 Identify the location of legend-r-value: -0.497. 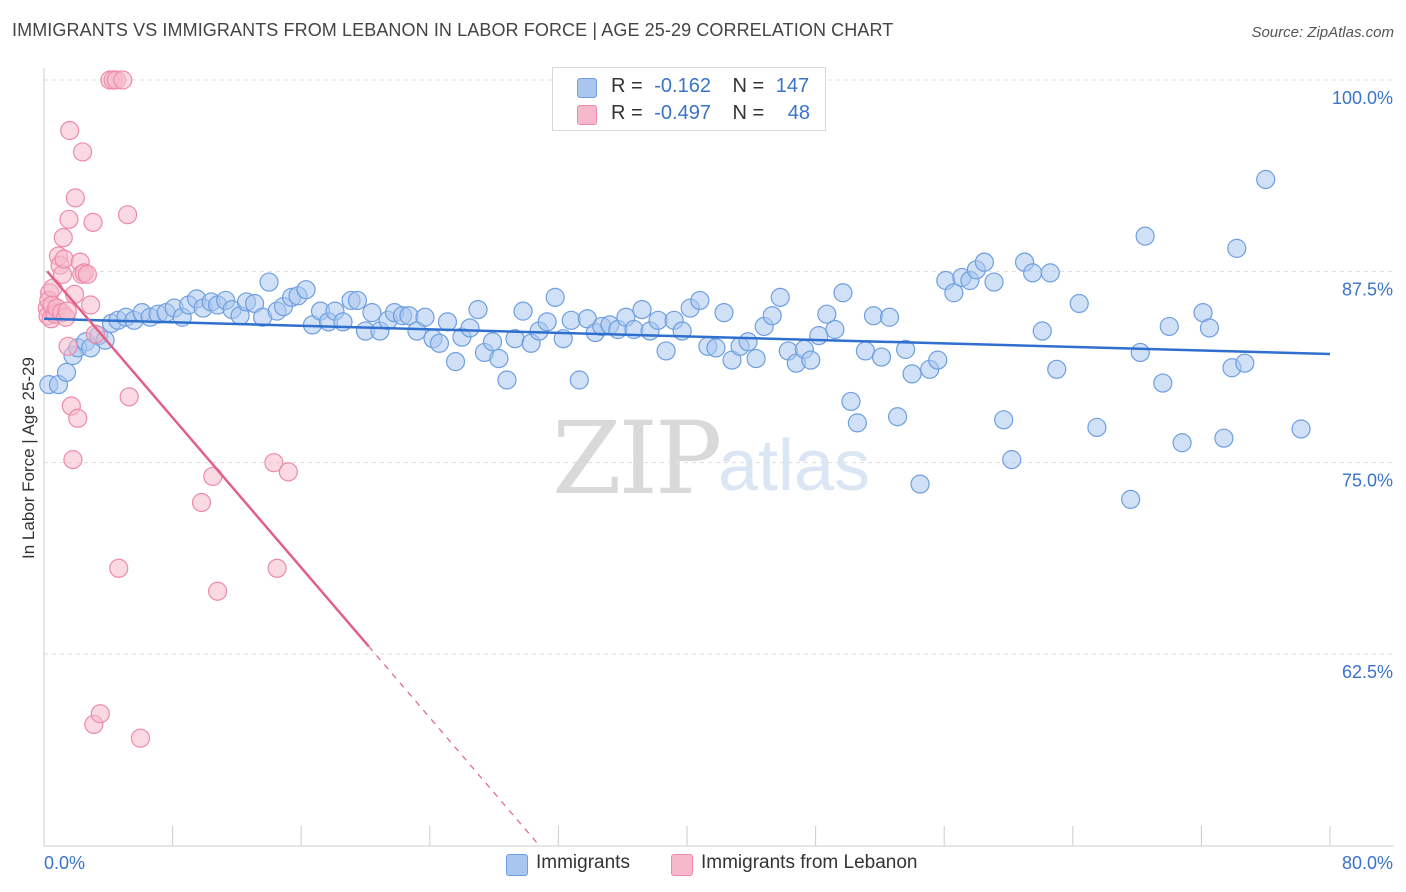
(682, 113).